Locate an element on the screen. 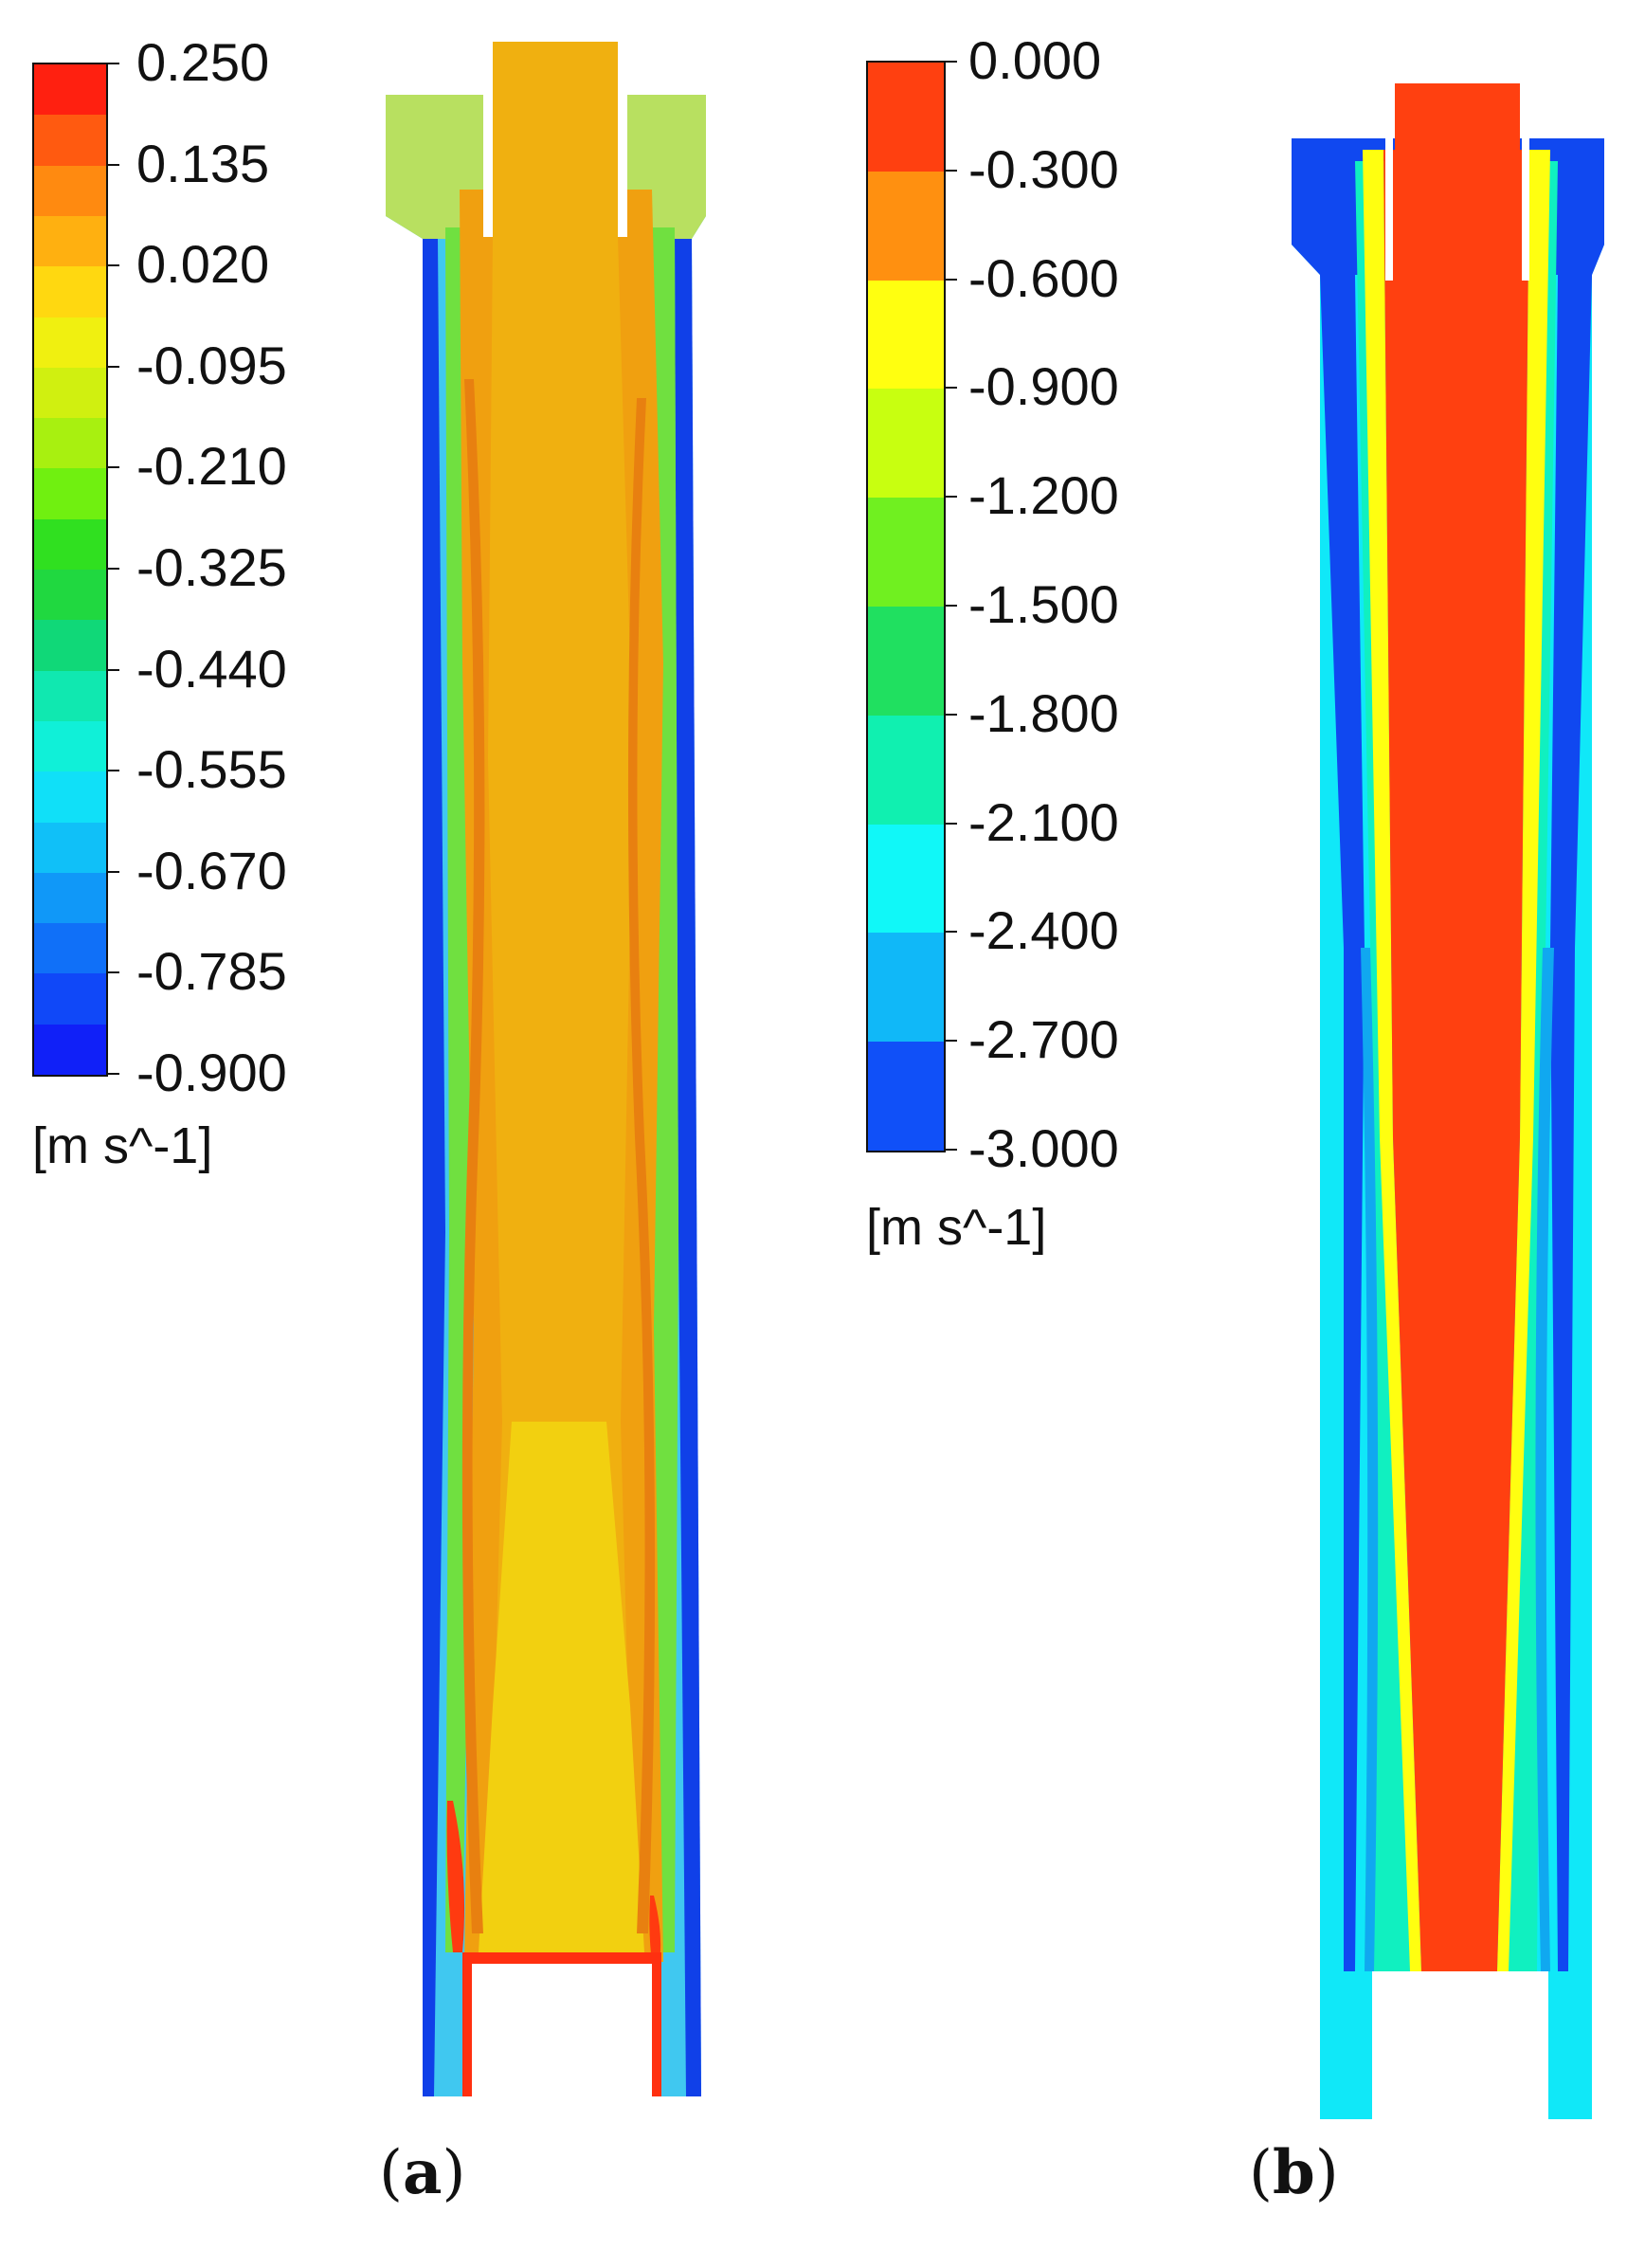  colorbar-tick-label: 0.020 is located at coordinates (203, 264).